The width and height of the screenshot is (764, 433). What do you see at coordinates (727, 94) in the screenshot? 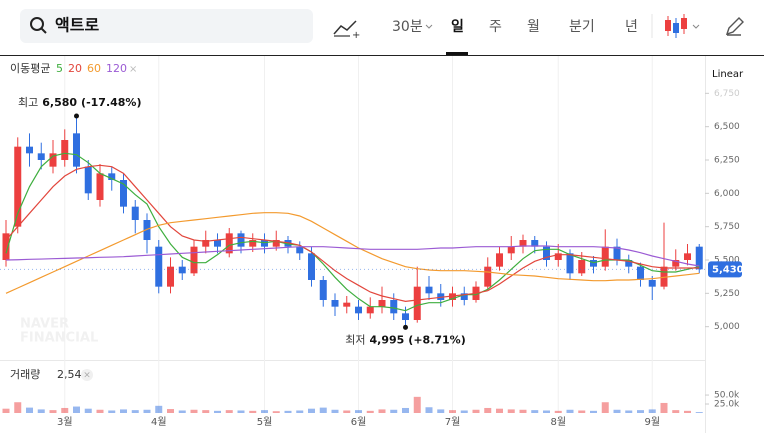
I see `y-tick-label: 6,750` at bounding box center [727, 94].